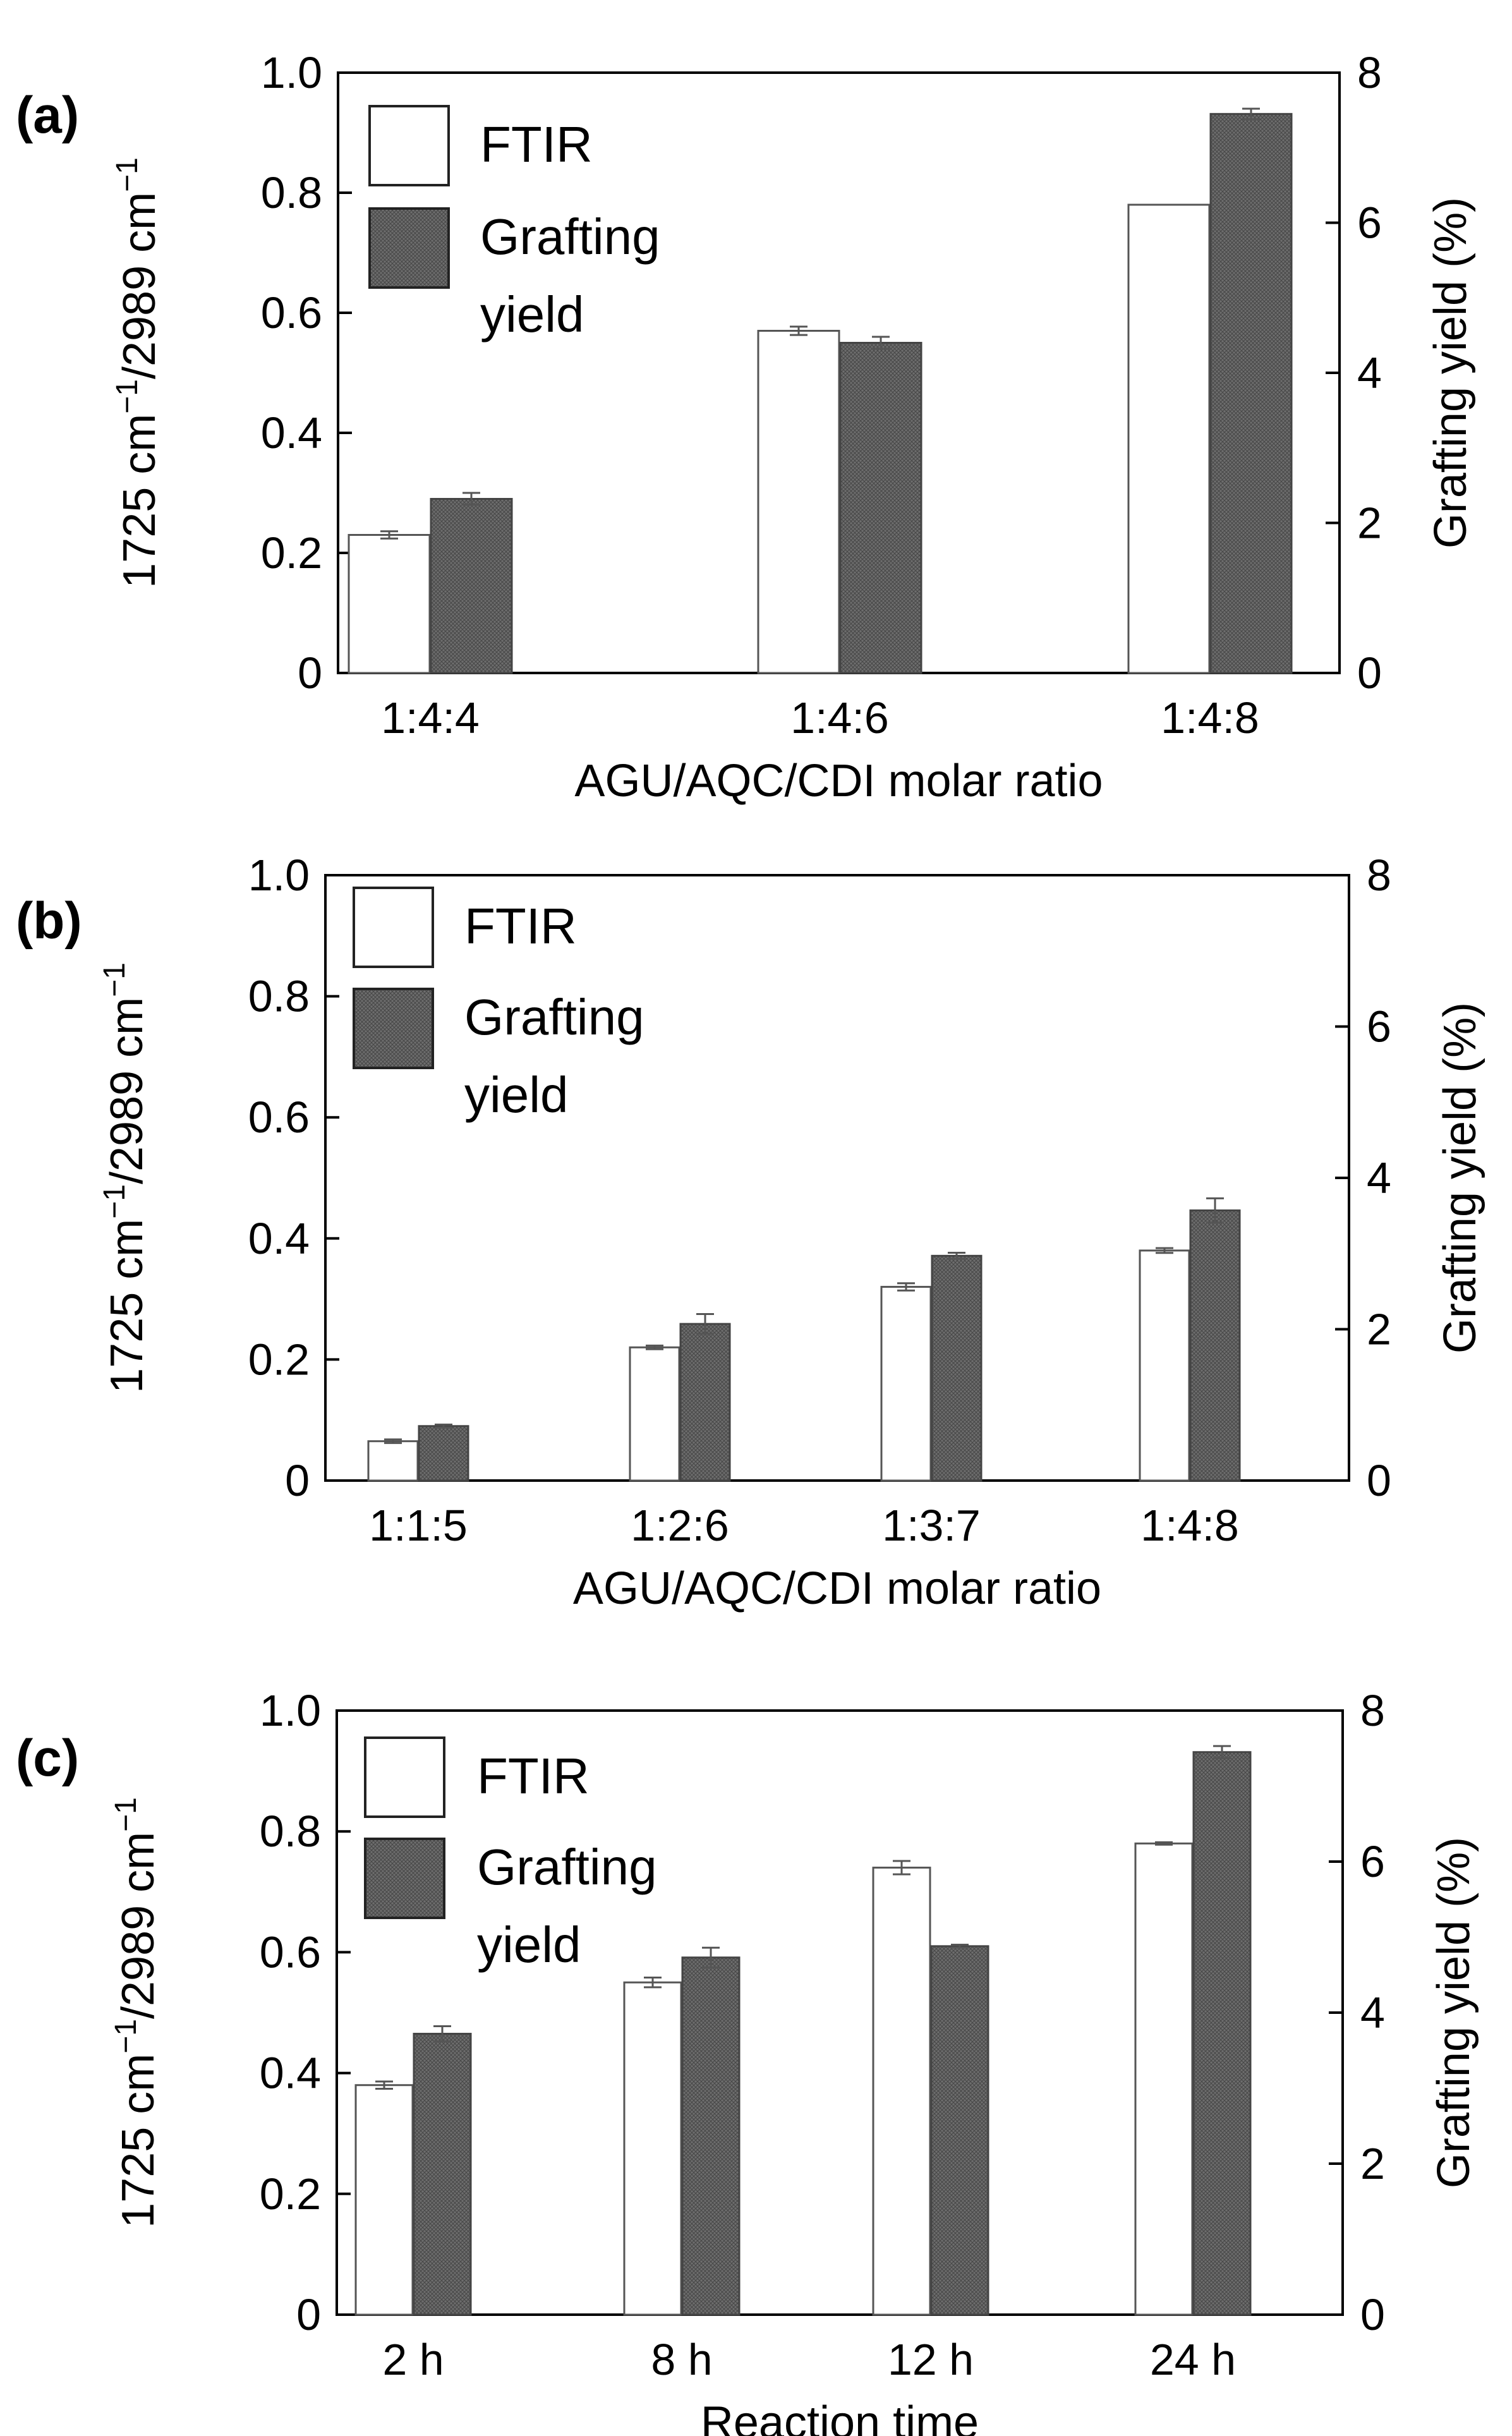 The width and height of the screenshot is (1512, 2436). What do you see at coordinates (931, 2359) in the screenshot?
I see `x-tick-label: 12 h` at bounding box center [931, 2359].